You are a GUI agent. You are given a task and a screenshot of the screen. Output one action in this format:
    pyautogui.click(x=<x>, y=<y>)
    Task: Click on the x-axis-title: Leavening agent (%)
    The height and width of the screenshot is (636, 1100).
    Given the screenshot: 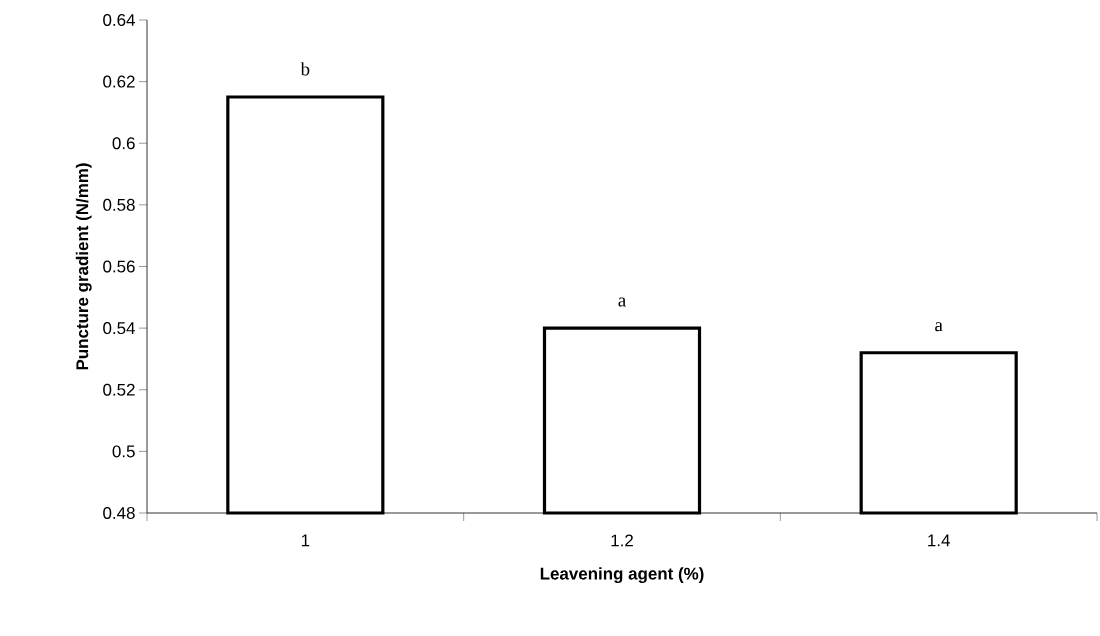 What is the action you would take?
    pyautogui.click(x=622, y=575)
    